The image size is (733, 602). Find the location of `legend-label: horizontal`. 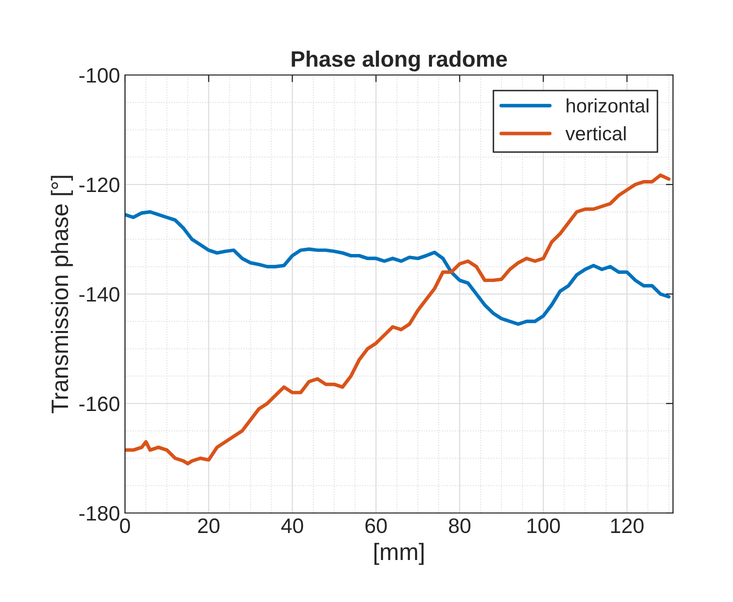

legend-label: horizontal is located at coordinates (607, 105).